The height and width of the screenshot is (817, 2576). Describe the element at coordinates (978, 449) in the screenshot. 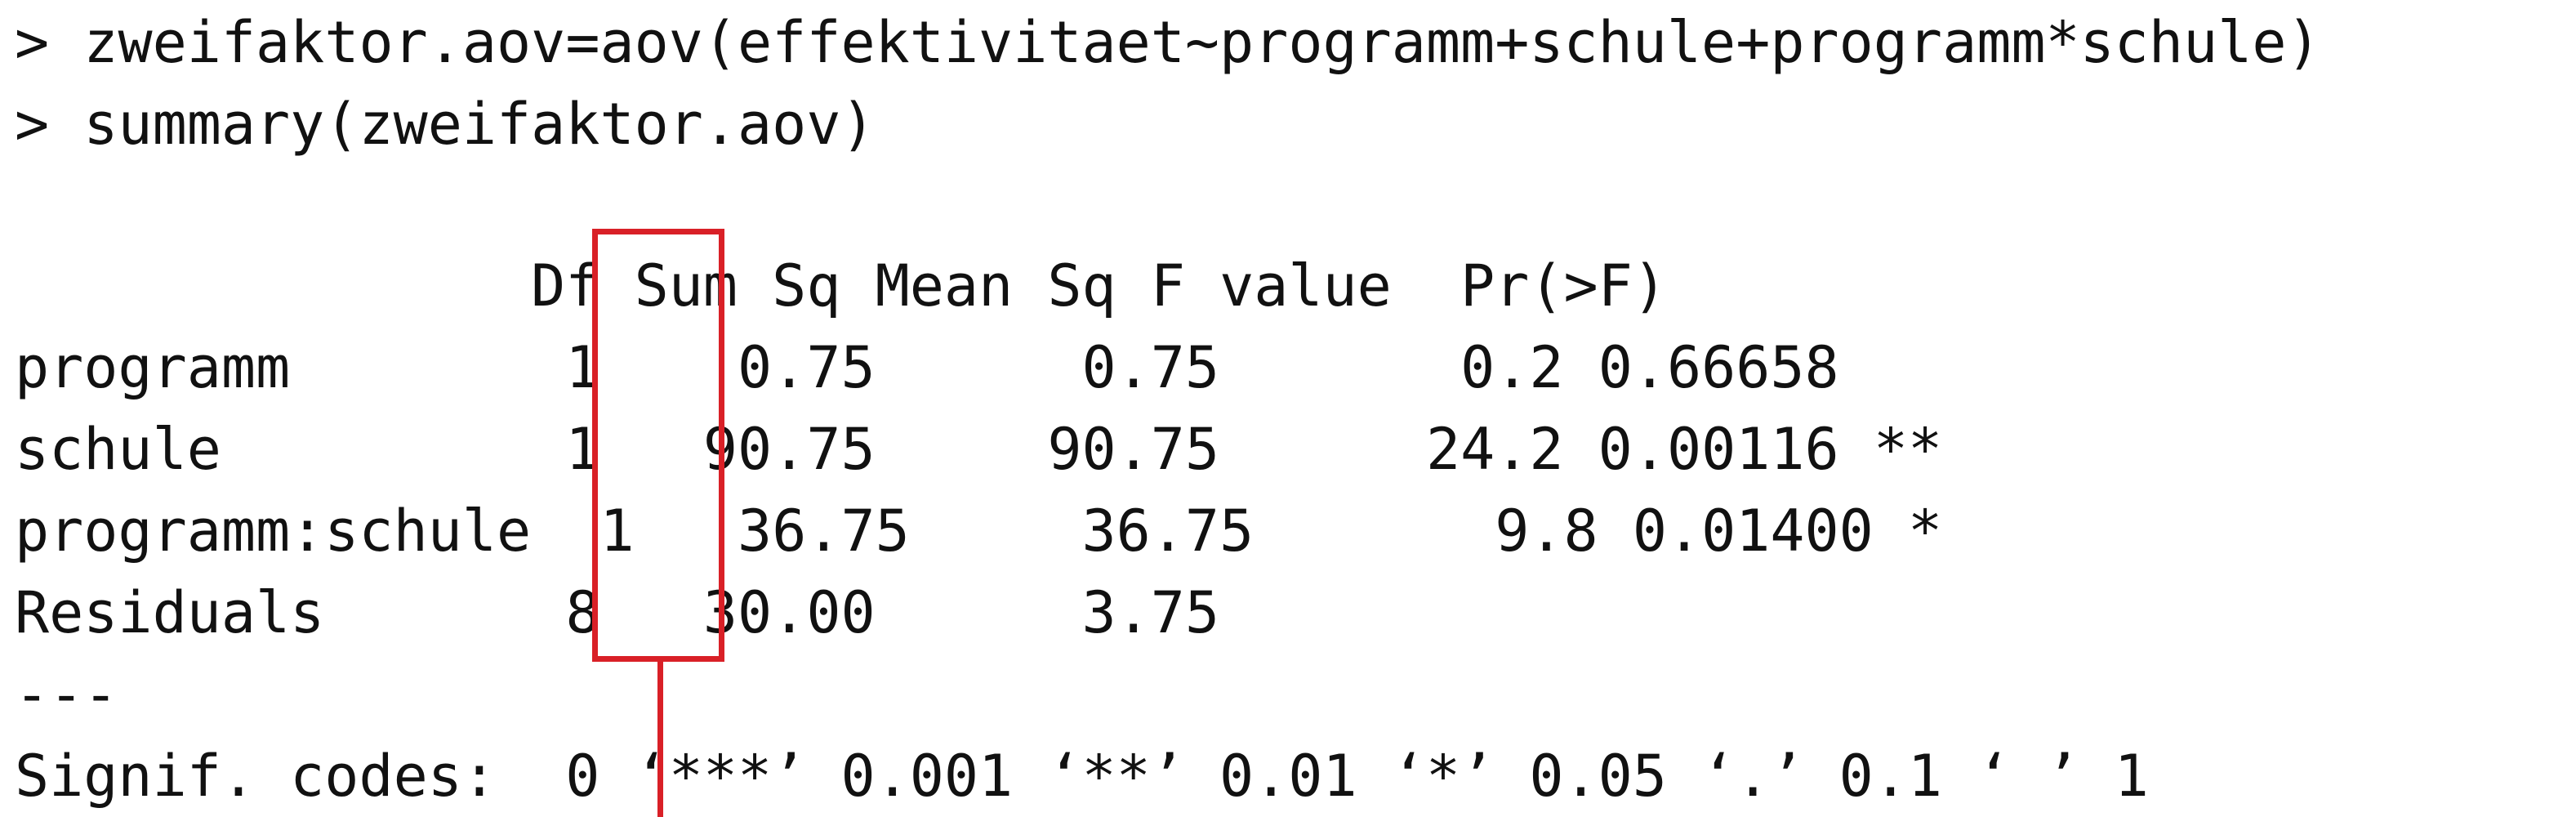

I see `anova-row-schule: schule 1 90.75 90.75 24.2 0.00116 **` at that location.